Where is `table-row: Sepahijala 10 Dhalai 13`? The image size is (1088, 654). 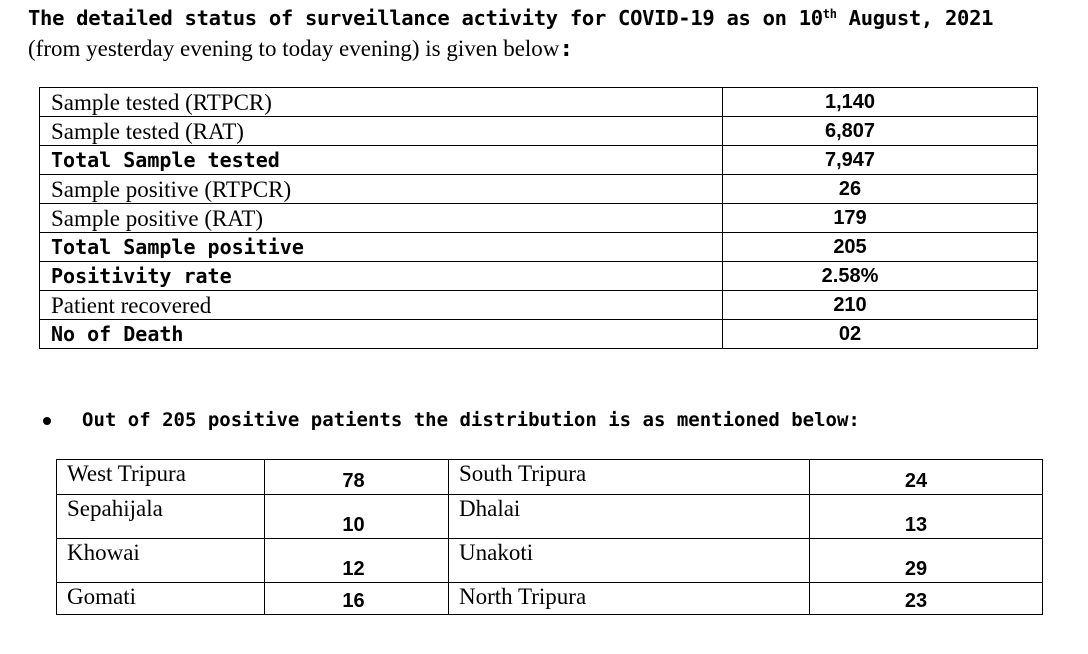
table-row: Sepahijala 10 Dhalai 13 is located at coordinates (549, 516).